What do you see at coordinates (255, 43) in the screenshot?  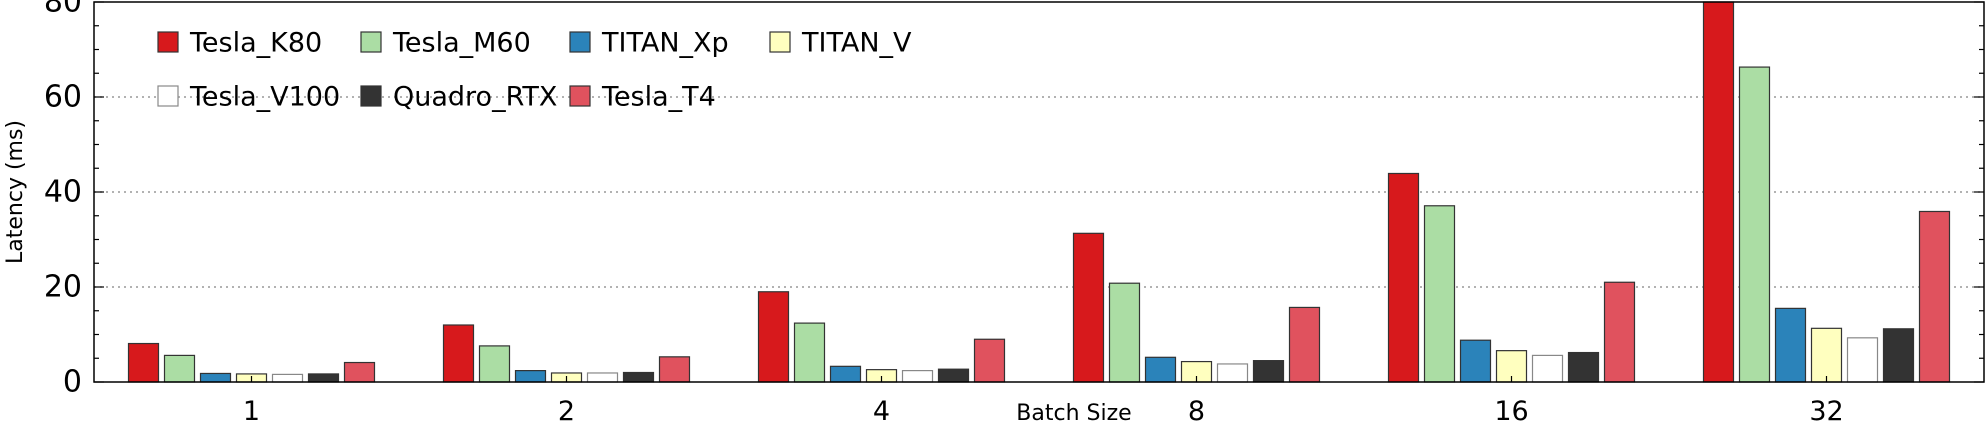 I see `legend-label: Tesla_K80` at bounding box center [255, 43].